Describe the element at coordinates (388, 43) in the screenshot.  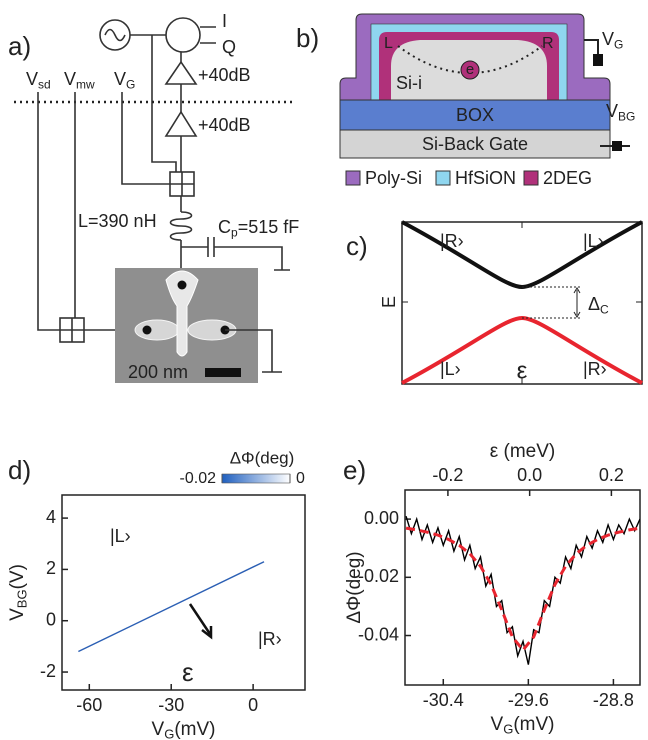
I see `left-label: L` at that location.